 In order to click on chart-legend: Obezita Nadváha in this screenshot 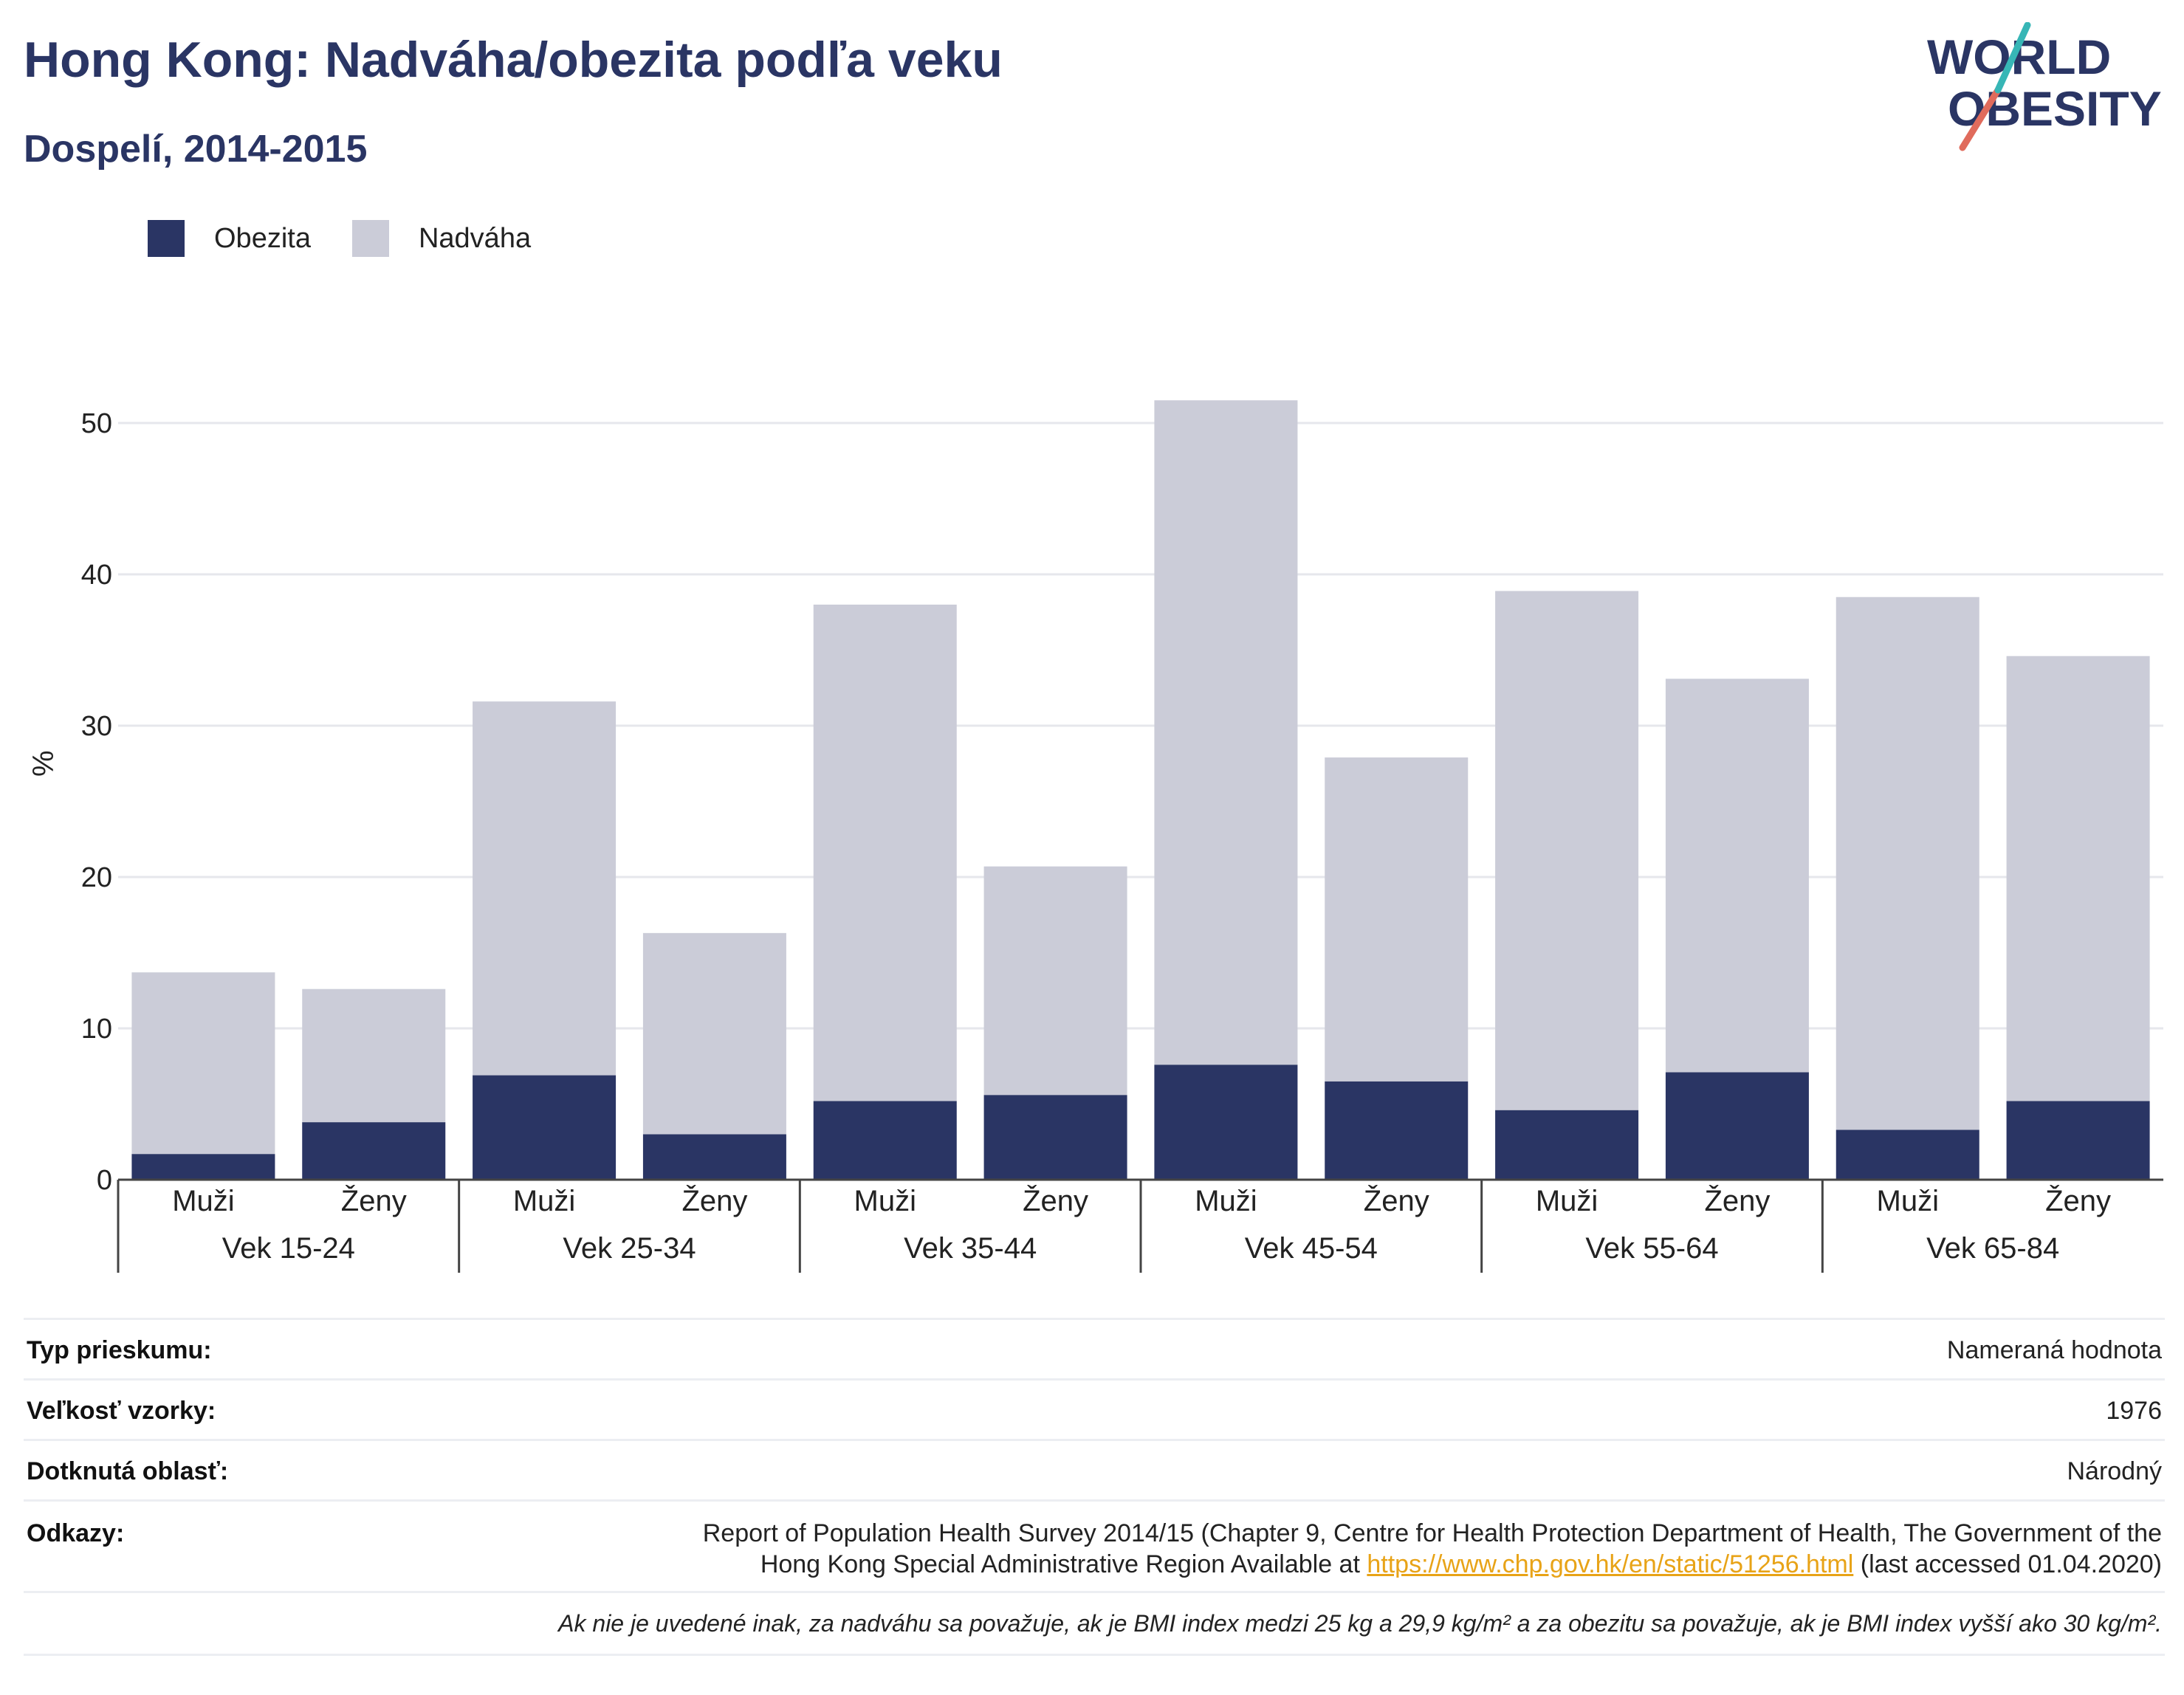, I will do `click(360, 238)`.